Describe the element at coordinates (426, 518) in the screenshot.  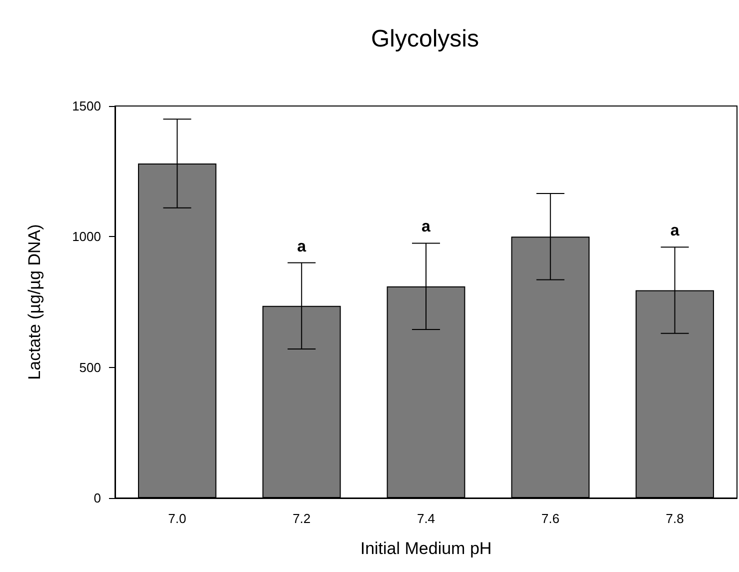
I see `x-tick-label: 7.4` at that location.